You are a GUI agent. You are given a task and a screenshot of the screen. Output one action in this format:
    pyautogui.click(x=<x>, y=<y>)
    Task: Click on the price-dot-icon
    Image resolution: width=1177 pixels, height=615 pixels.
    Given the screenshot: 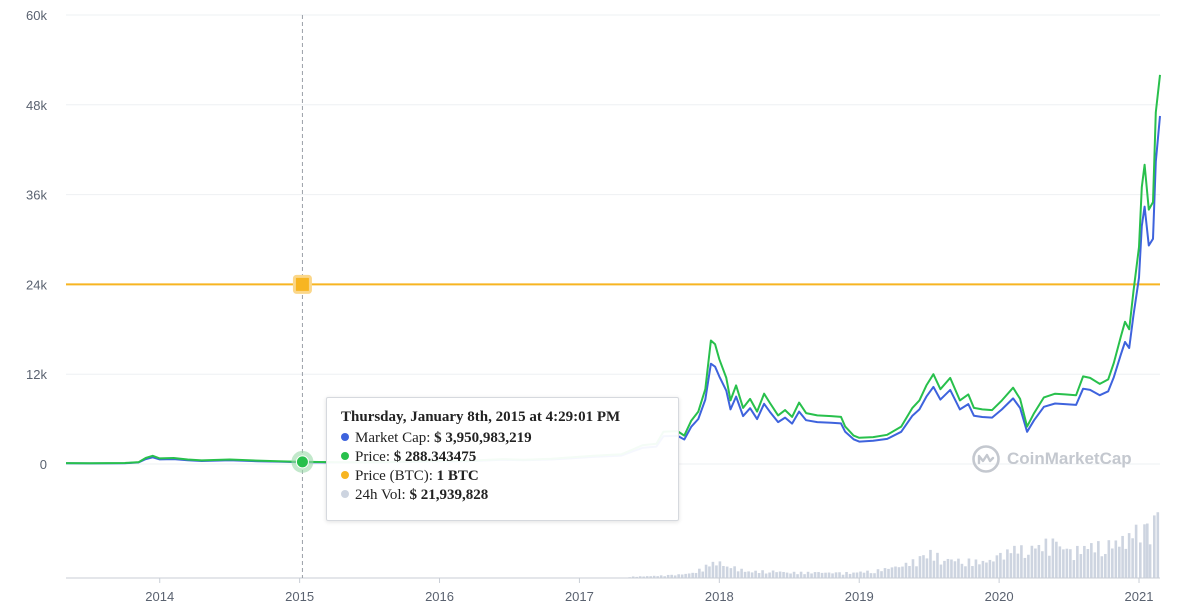 What is the action you would take?
    pyautogui.click(x=345, y=456)
    